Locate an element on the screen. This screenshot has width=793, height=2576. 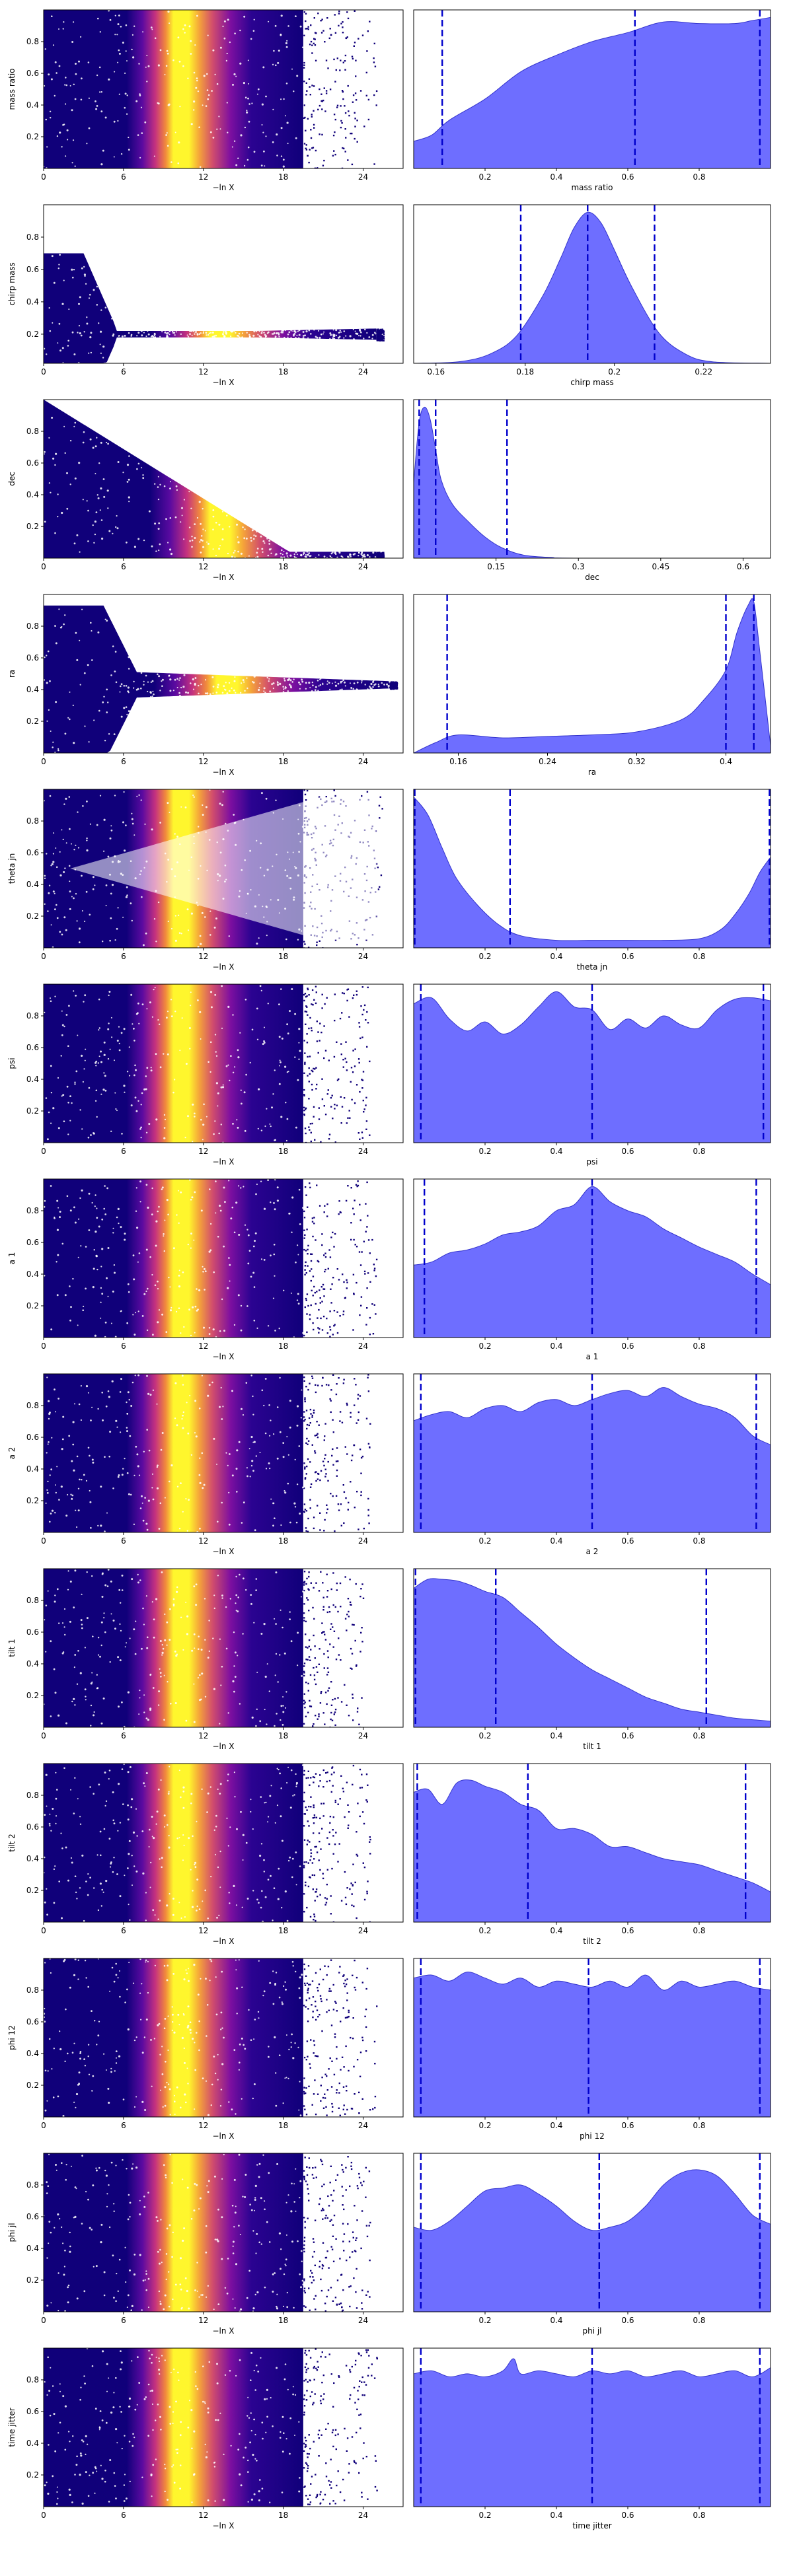
x-tick-label: 18 is located at coordinates (283, 1541).